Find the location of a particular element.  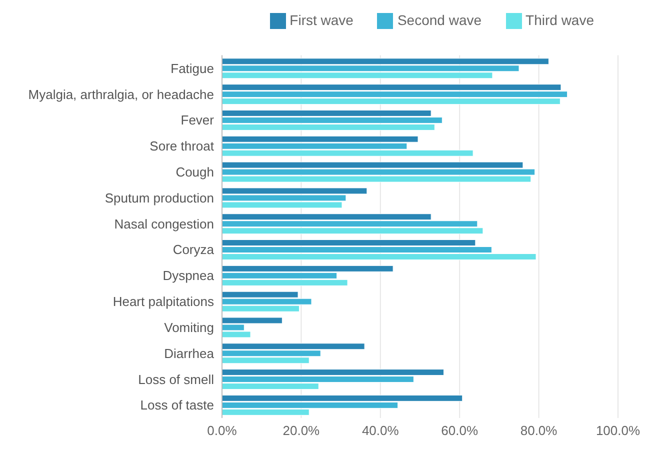

legend-label: First wave is located at coordinates (322, 20).